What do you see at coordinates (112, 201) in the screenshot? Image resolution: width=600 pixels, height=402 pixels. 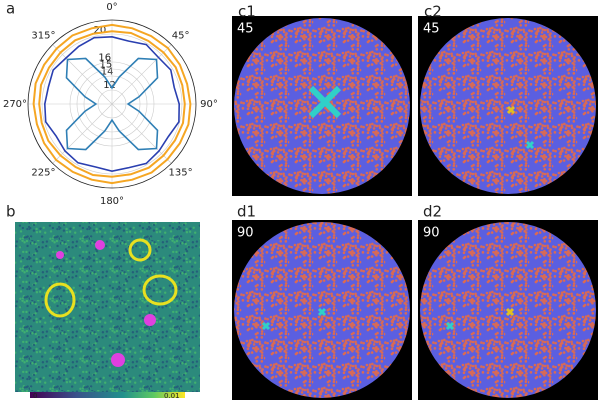 I see `theta-tick-label: 180°` at bounding box center [112, 201].